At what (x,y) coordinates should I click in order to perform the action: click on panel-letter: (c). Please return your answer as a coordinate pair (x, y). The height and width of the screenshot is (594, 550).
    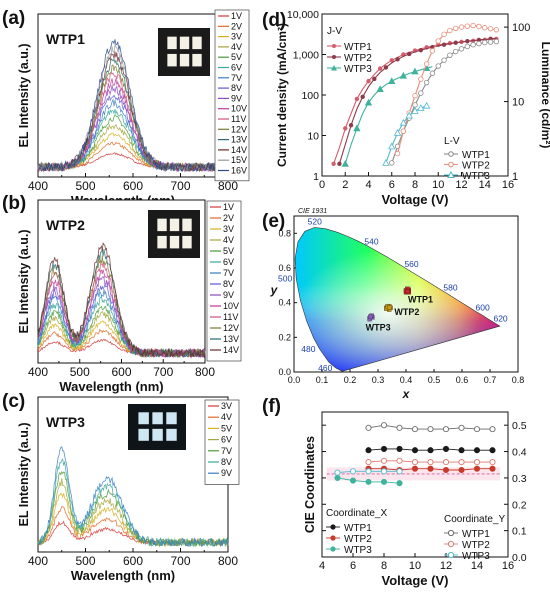
    Looking at the image, I should click on (13, 401).